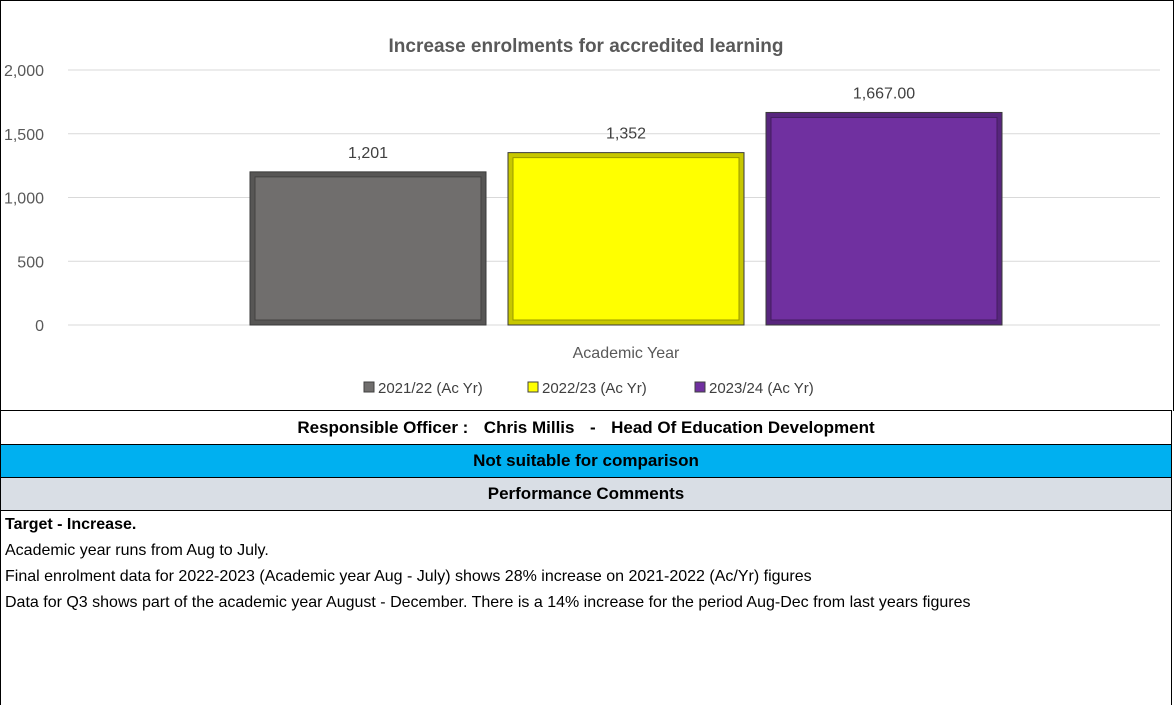 The height and width of the screenshot is (706, 1174). I want to click on performance-comments-header: Performance Comments, so click(586, 494).